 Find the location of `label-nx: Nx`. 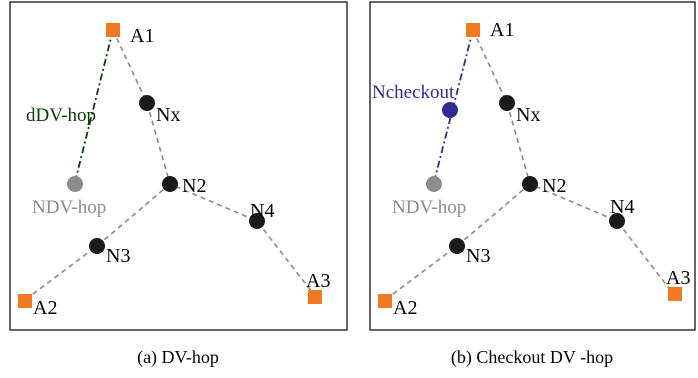

label-nx: Nx is located at coordinates (168, 115).